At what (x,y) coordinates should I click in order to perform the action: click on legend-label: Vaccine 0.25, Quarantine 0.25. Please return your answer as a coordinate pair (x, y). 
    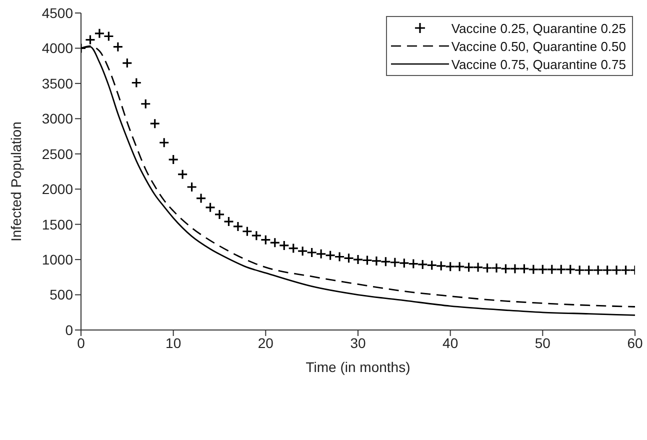
    Looking at the image, I should click on (538, 28).